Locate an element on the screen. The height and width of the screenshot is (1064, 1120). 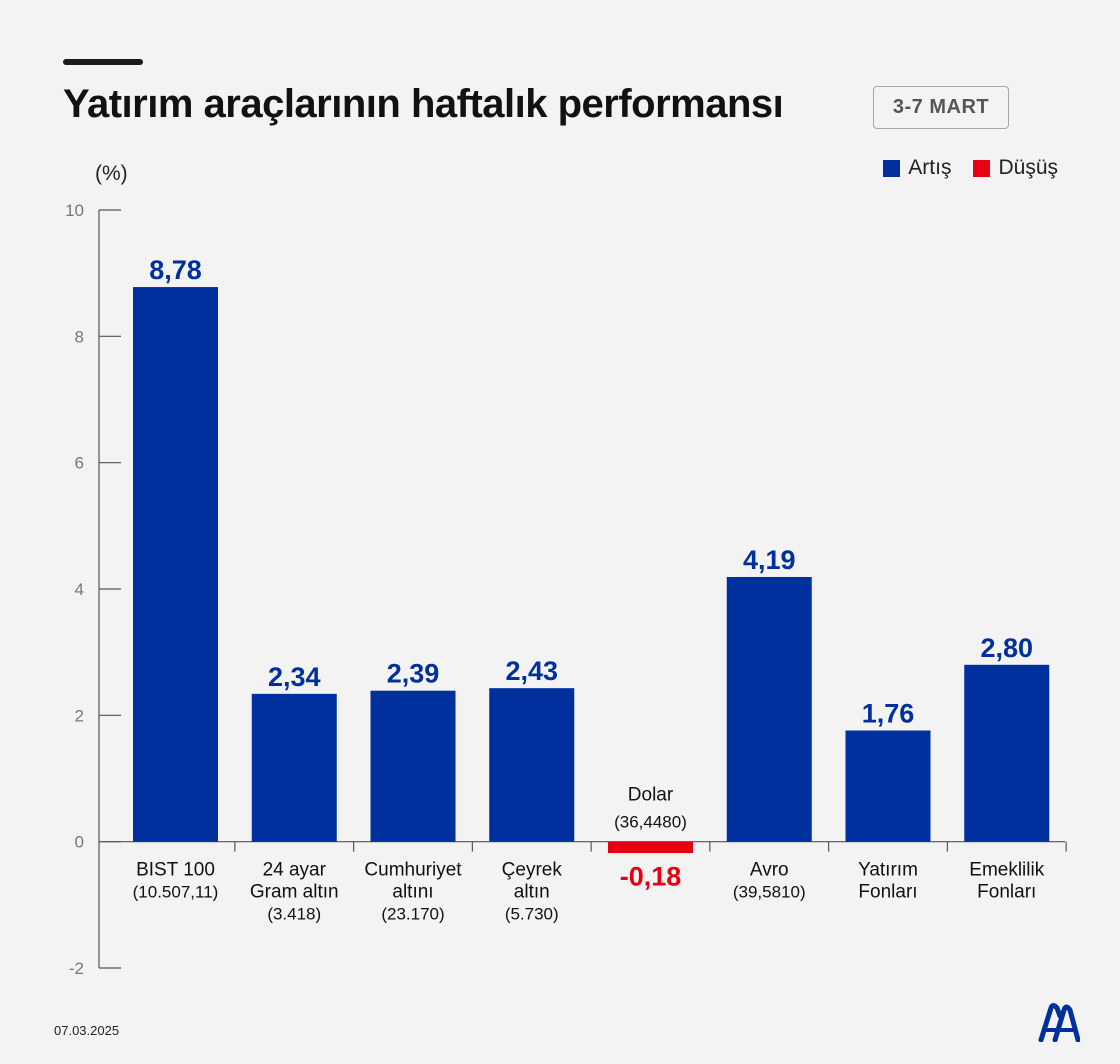
y-axis-unit-label: (%) is located at coordinates (111, 173).